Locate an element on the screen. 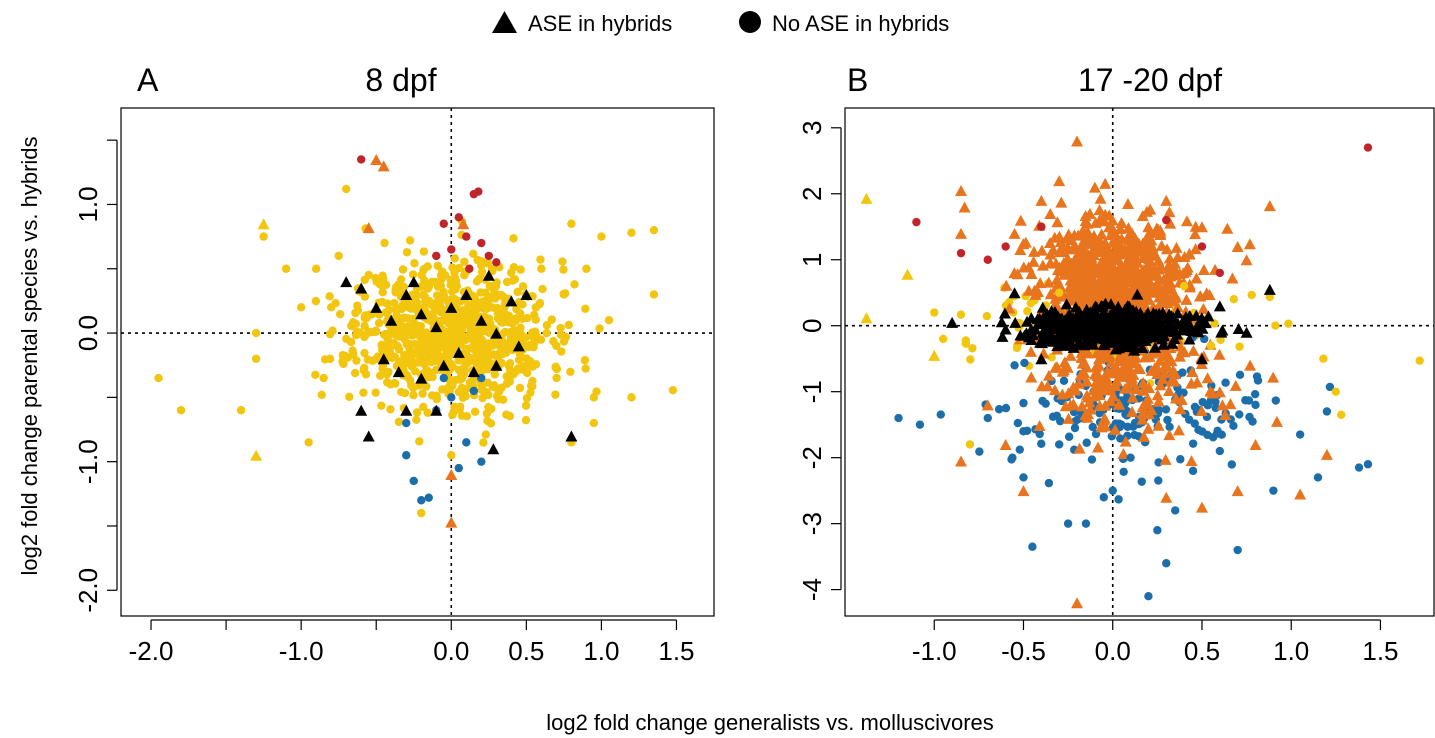 Image resolution: width=1435 pixels, height=738 pixels. panel-b-x-tick-label: -1.0 is located at coordinates (934, 651).